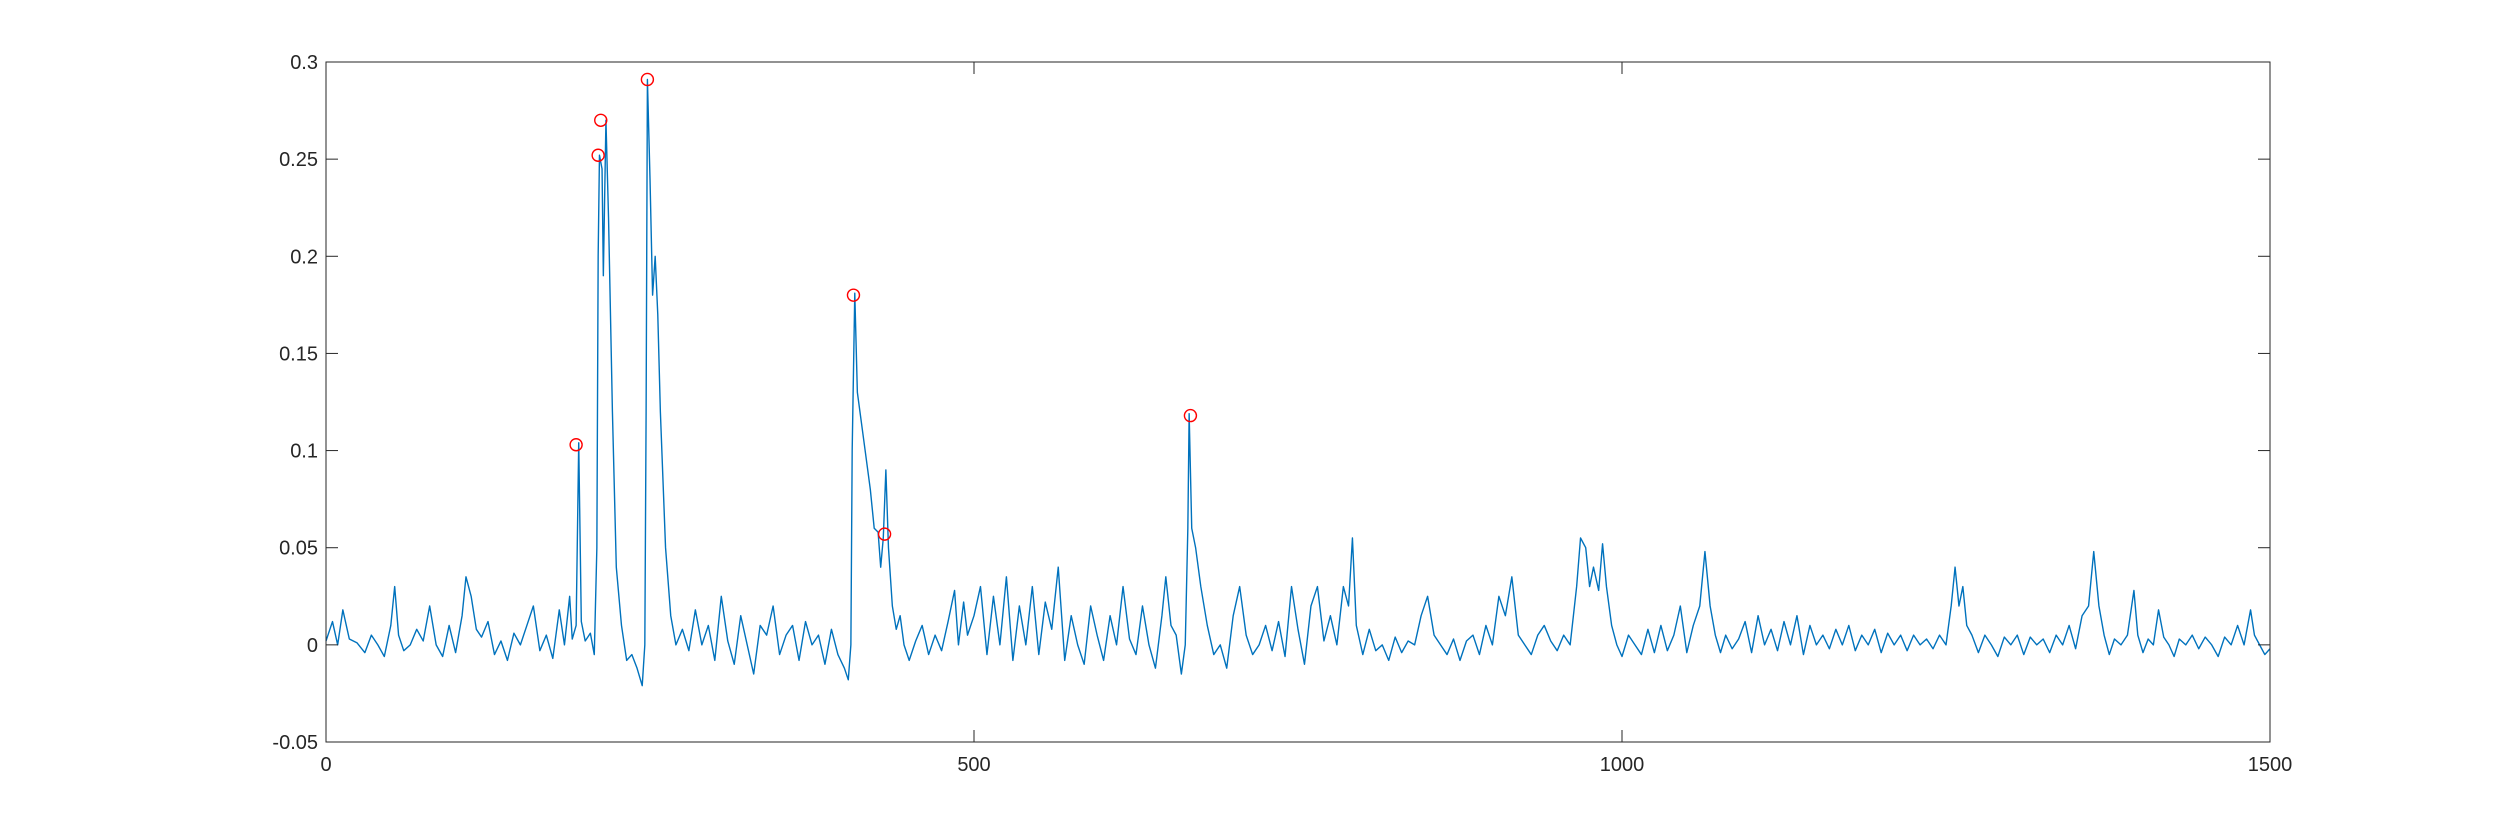  I want to click on y-tick-label-6: 0.25, so click(298, 160).